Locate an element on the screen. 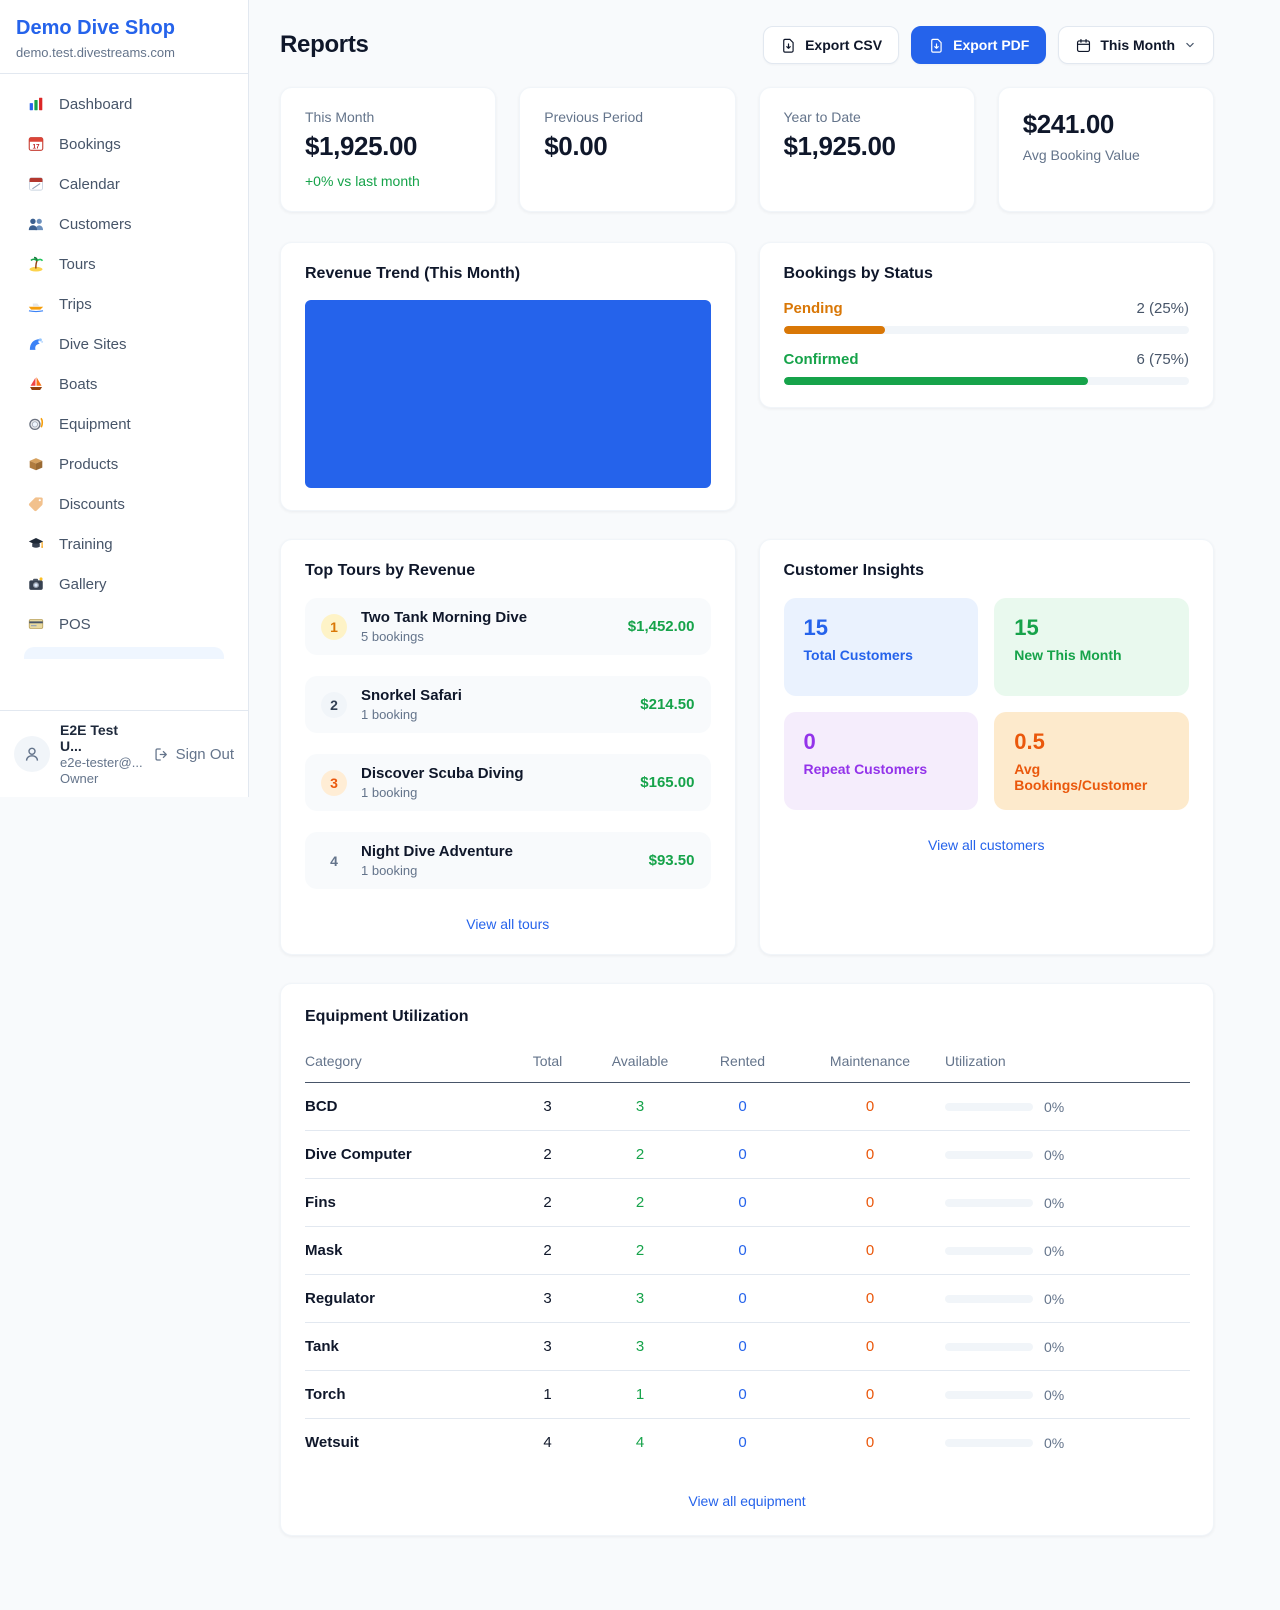 The width and height of the screenshot is (1280, 1610). tour-revenue: $1,452.00 is located at coordinates (661, 626).